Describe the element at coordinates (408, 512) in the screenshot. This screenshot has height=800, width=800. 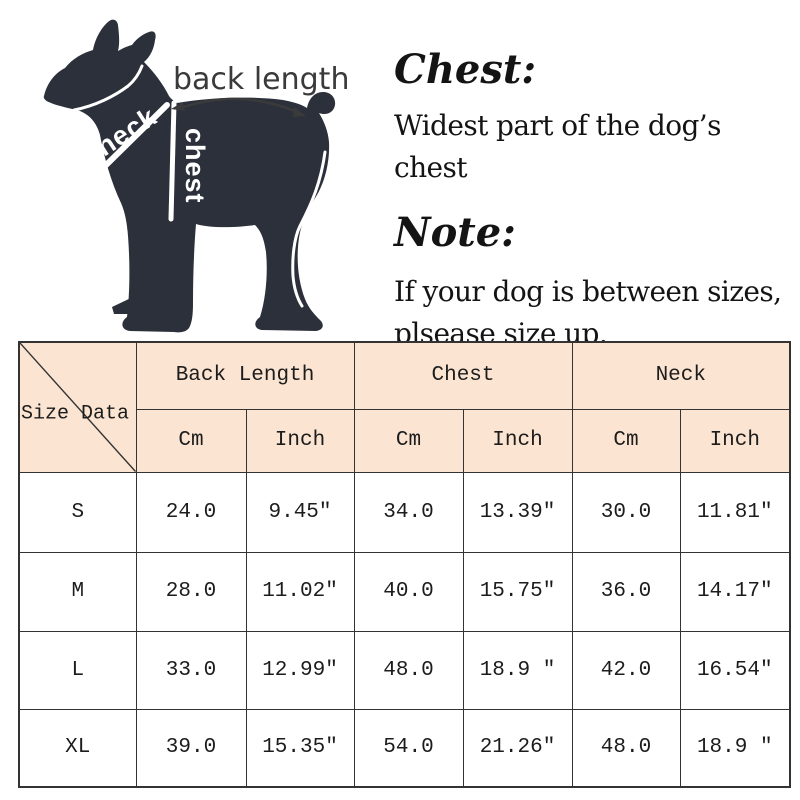
I see `table-cell: 34.0` at that location.